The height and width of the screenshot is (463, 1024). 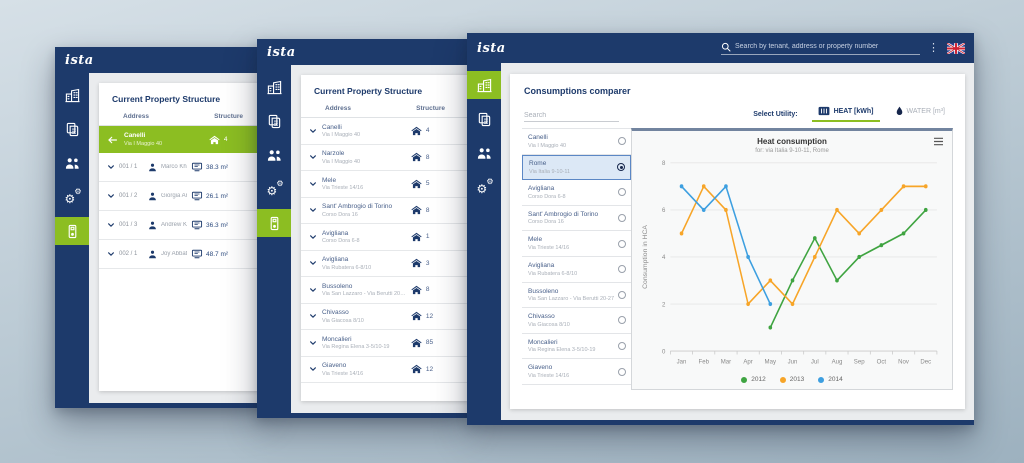 What do you see at coordinates (340, 214) in the screenshot?
I see `property-street: Corso Dora 16` at bounding box center [340, 214].